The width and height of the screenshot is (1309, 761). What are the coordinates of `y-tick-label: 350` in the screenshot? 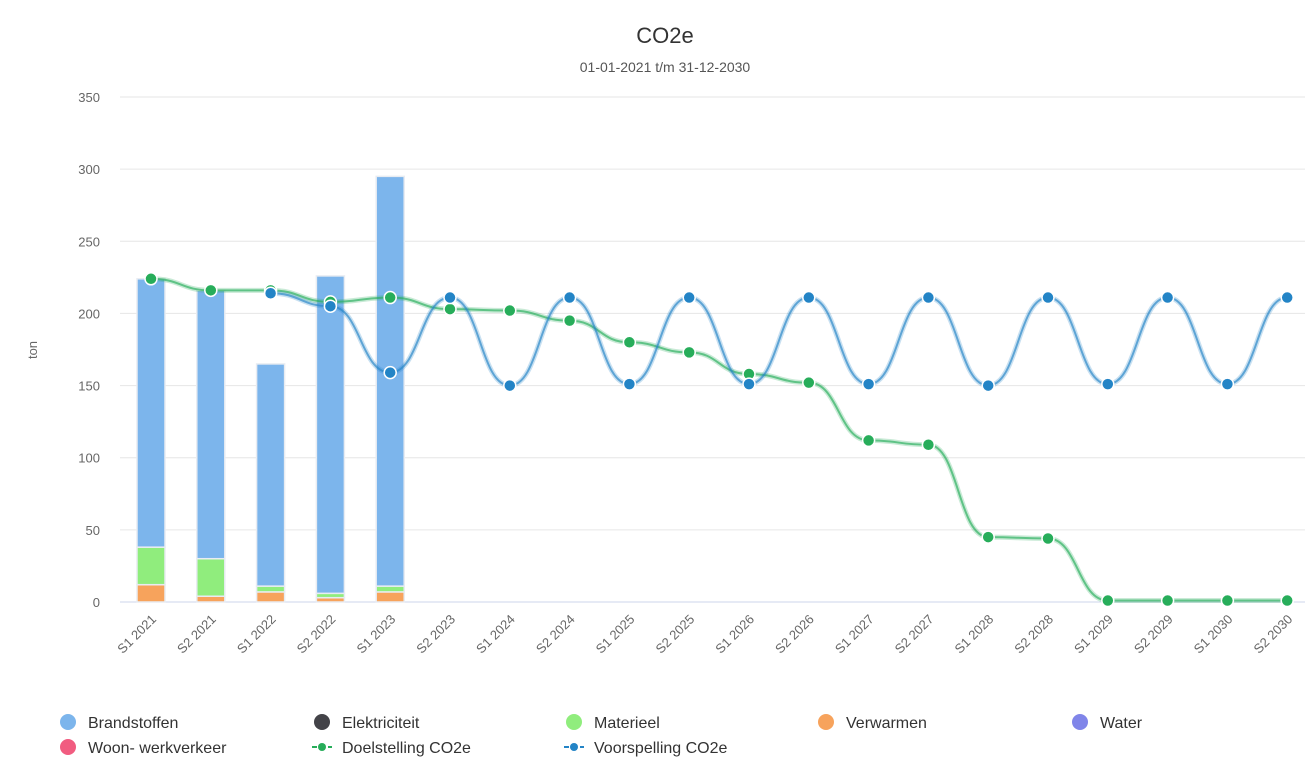 It's located at (89, 97).